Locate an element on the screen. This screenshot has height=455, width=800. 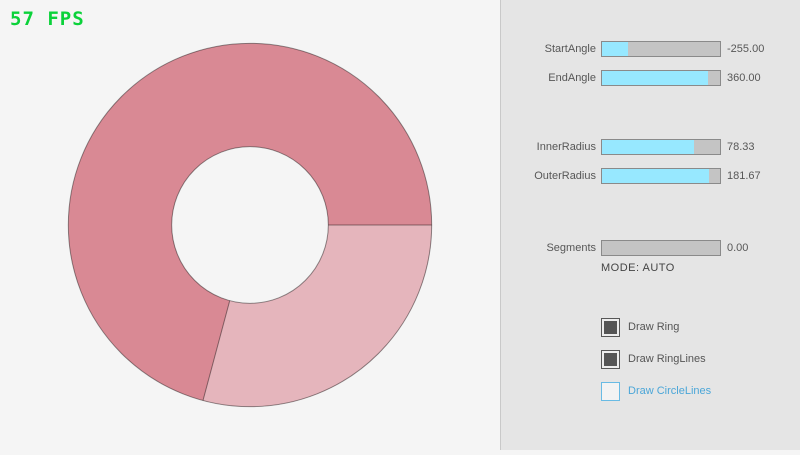
draw-ring-label: Draw Ring is located at coordinates (654, 327).